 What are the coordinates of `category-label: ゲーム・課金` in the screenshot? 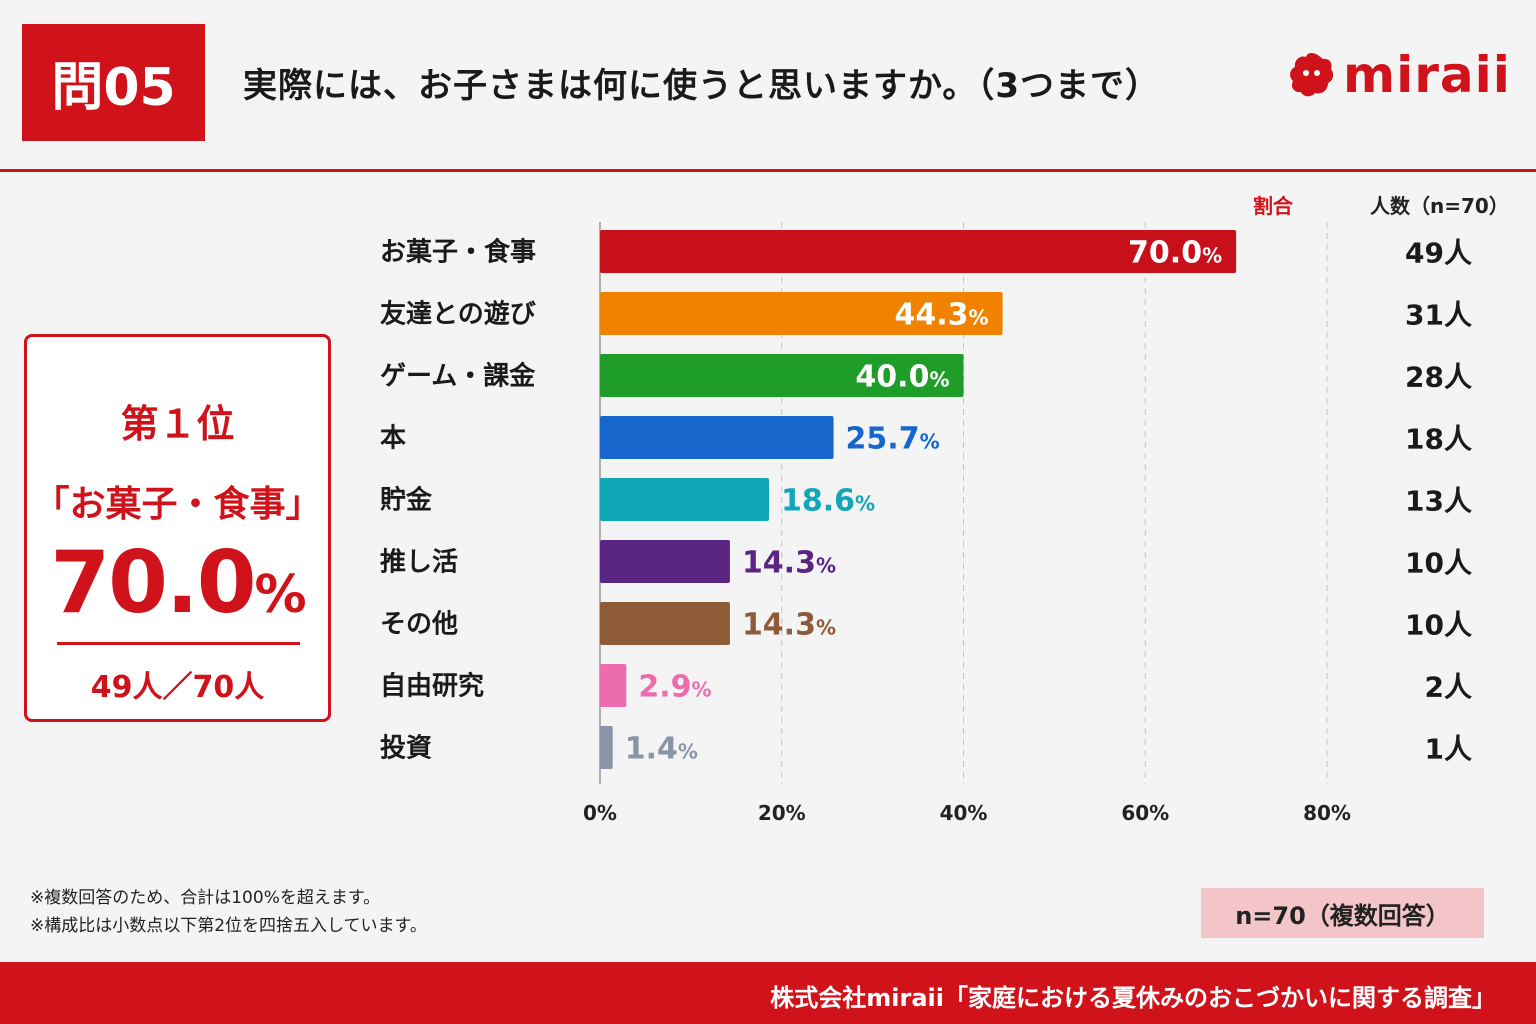 It's located at (458, 376).